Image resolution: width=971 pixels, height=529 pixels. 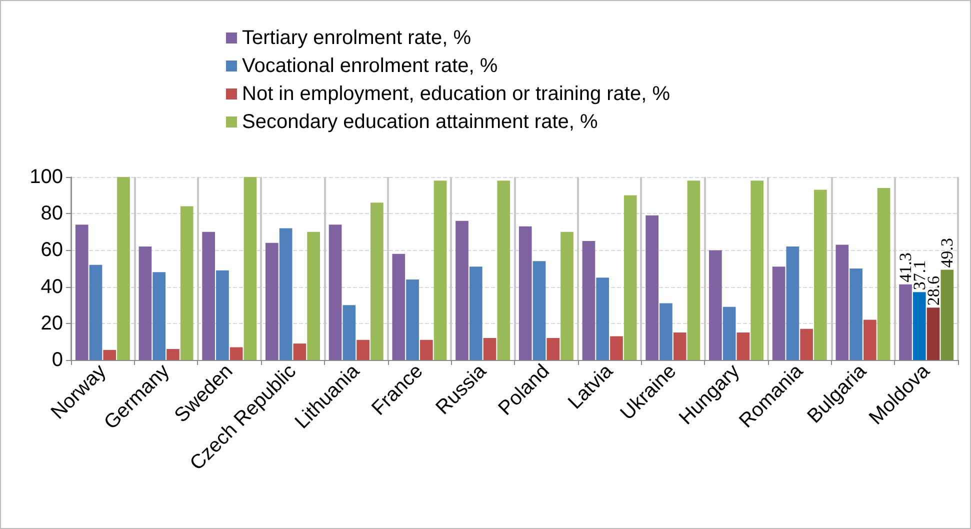 I want to click on y-tick-label: 0, so click(x=57, y=360).